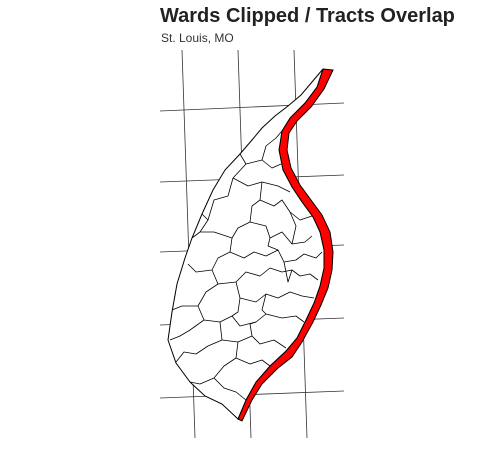  What do you see at coordinates (252, 107) in the screenshot?
I see `graticule-parallel` at bounding box center [252, 107].